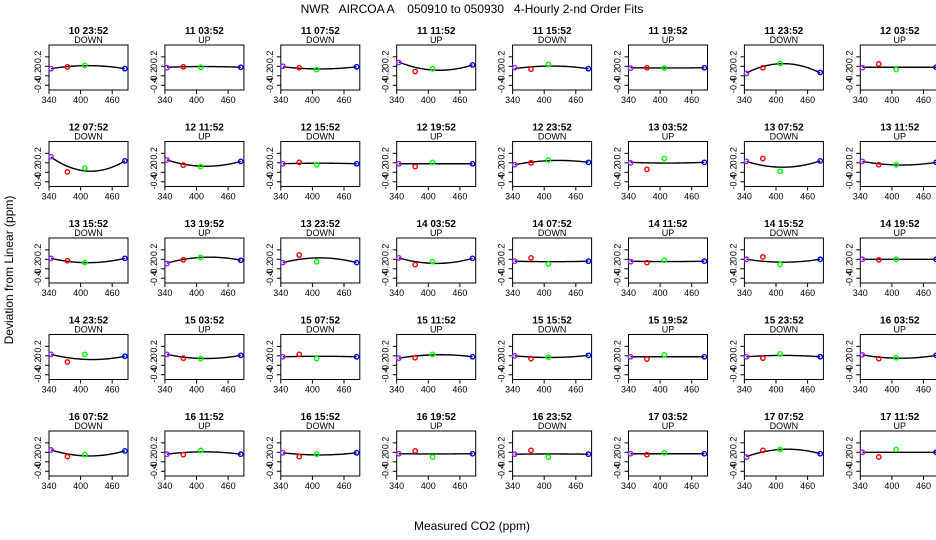 This screenshot has width=936, height=540. What do you see at coordinates (900, 321) in the screenshot?
I see `panel-title: 16 03:52` at bounding box center [900, 321].